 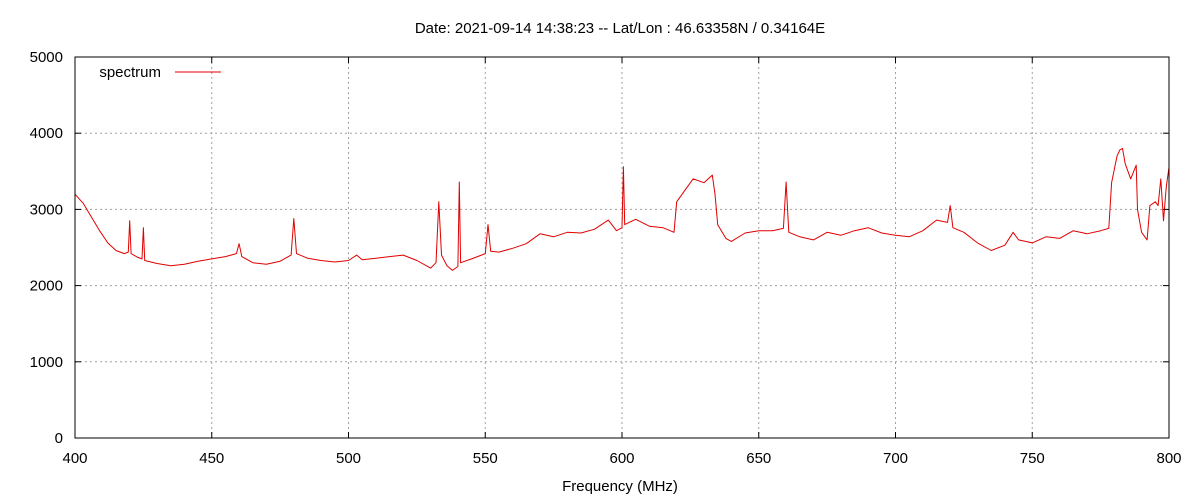 I want to click on x-tick-label: 500, so click(x=348, y=458).